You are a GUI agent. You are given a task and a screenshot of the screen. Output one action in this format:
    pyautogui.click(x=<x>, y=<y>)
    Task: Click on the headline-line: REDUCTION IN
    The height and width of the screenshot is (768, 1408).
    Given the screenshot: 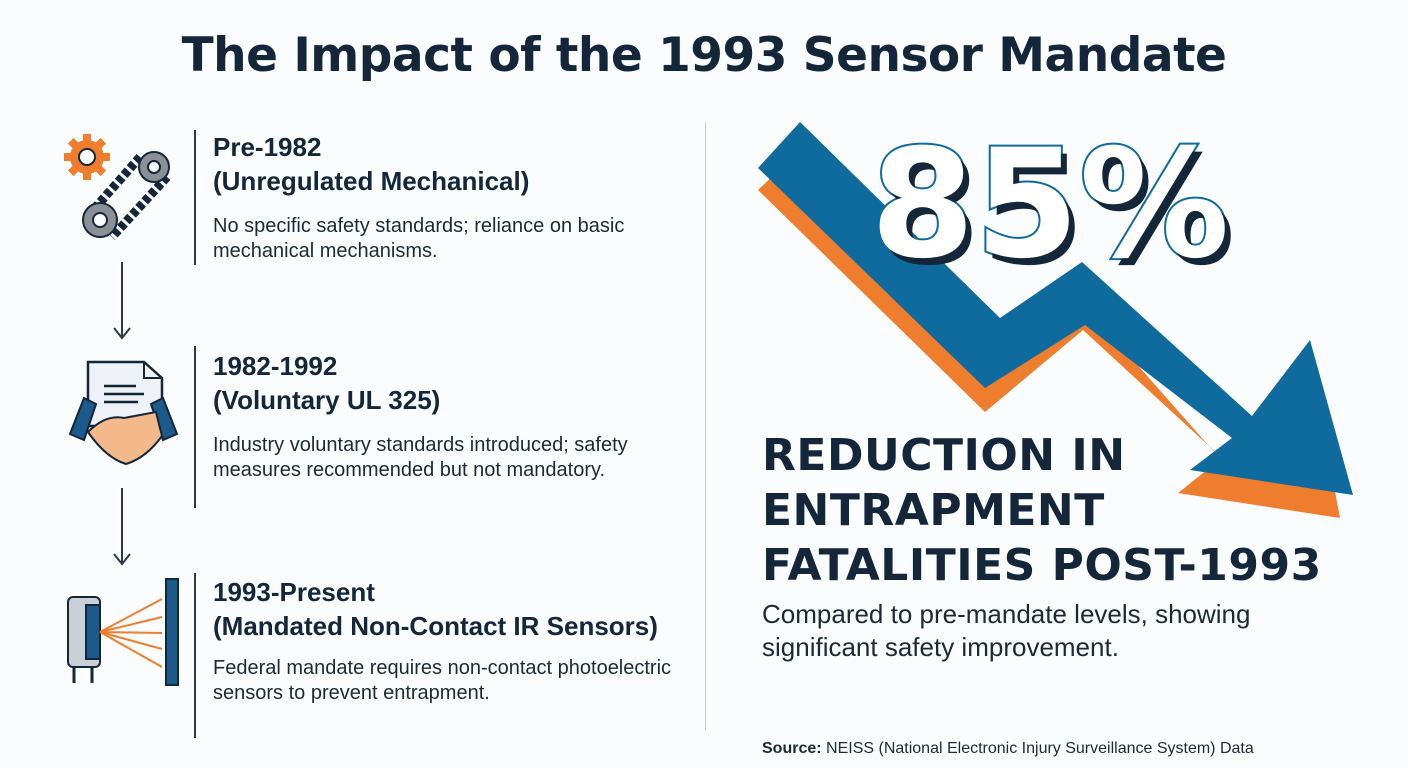 What is the action you would take?
    pyautogui.click(x=944, y=455)
    